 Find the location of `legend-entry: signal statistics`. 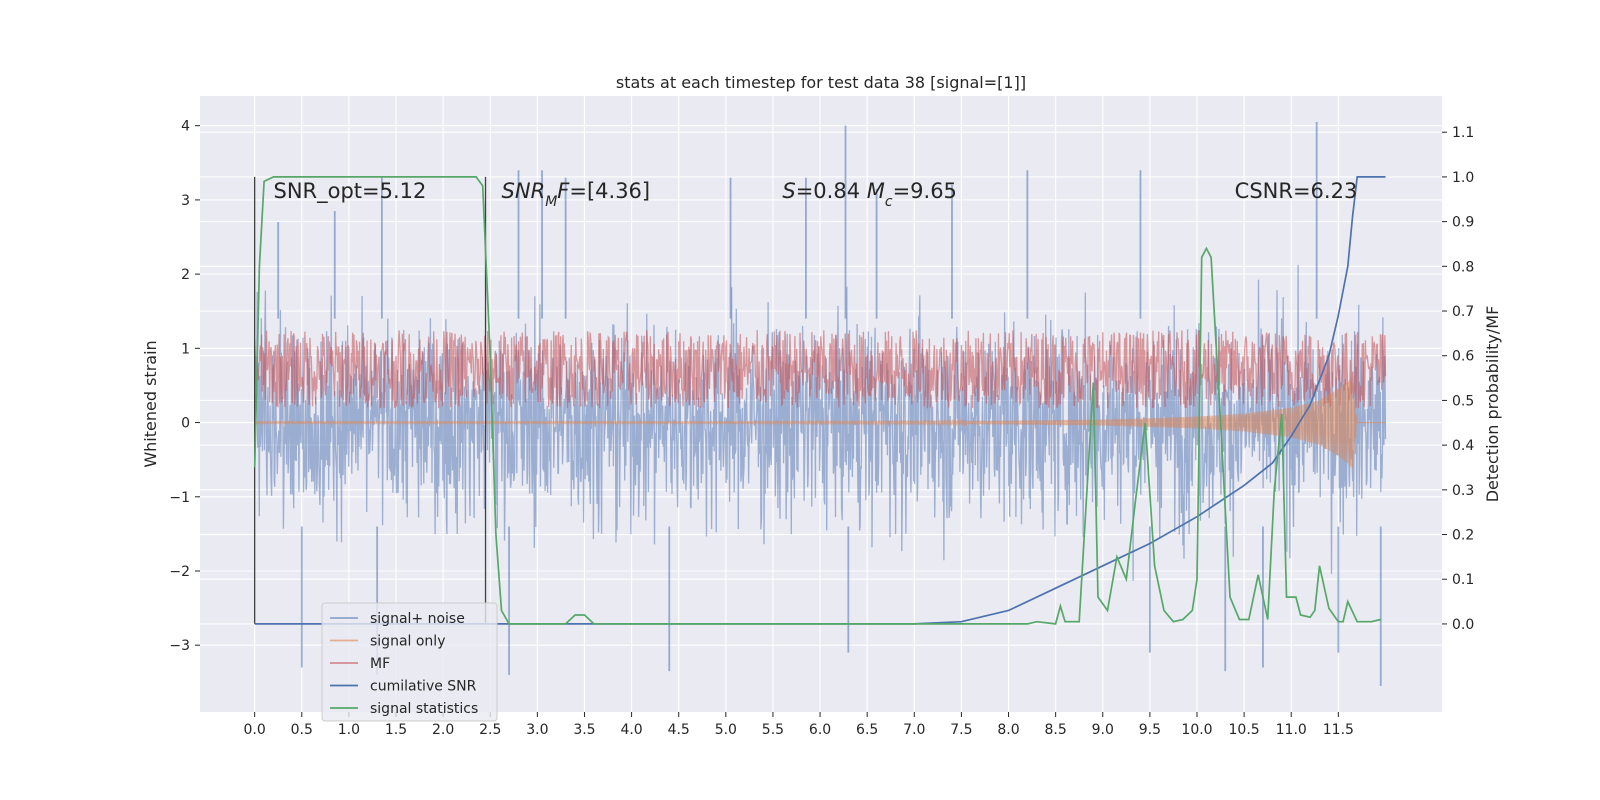

legend-entry: signal statistics is located at coordinates (424, 709).